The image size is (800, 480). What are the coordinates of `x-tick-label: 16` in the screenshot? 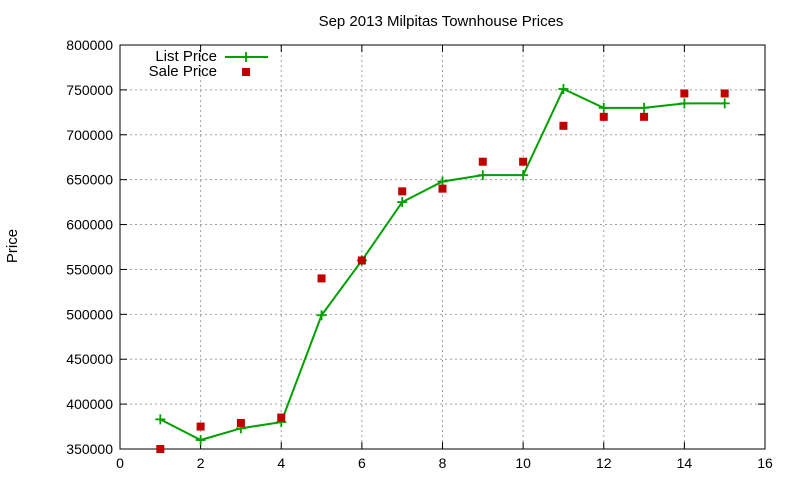 It's located at (765, 463).